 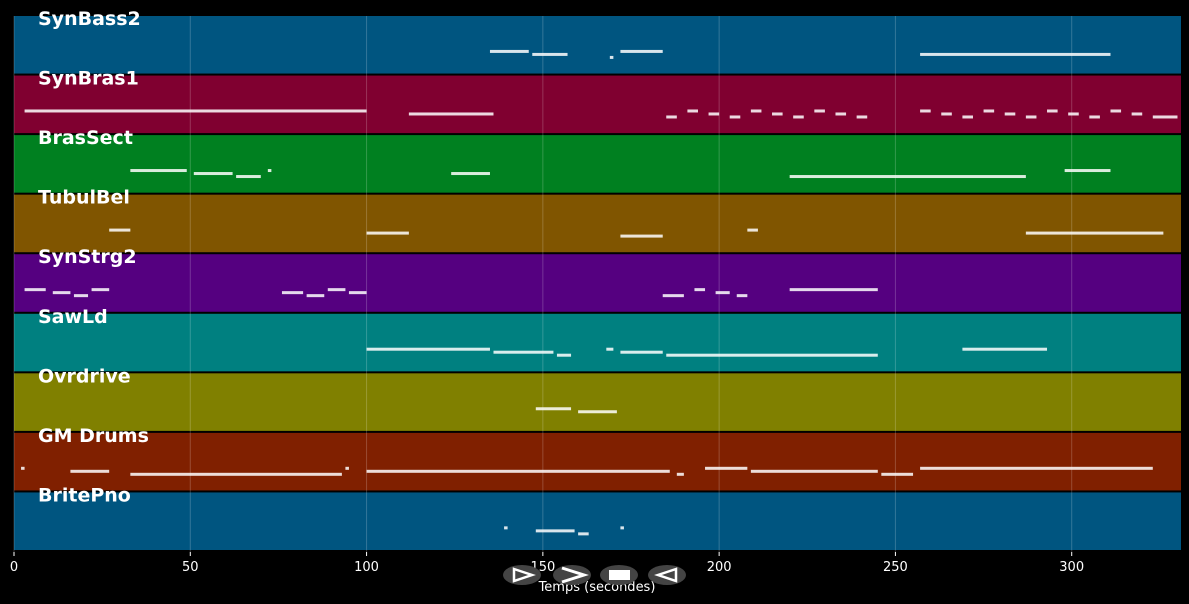 I want to click on back-button, so click(x=667, y=575).